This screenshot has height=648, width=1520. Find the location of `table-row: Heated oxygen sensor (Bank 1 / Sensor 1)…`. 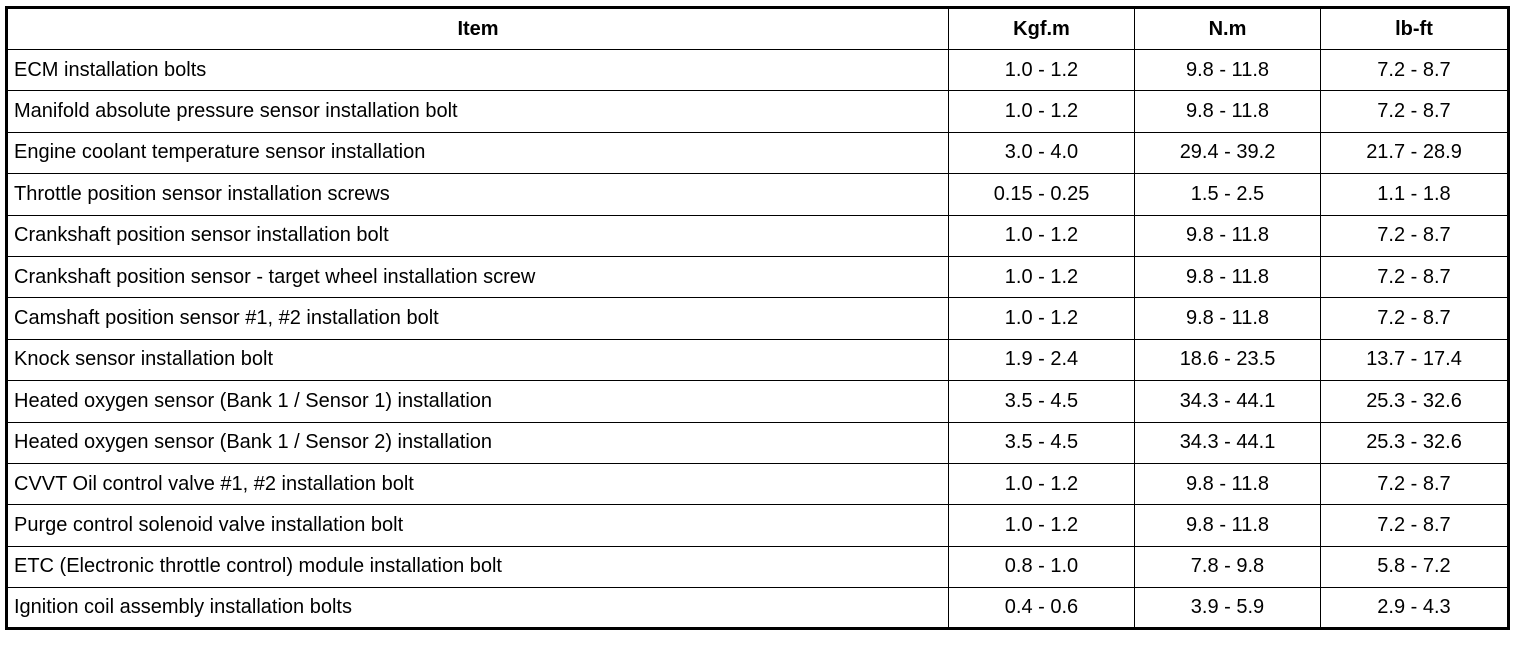

table-row: Heated oxygen sensor (Bank 1 / Sensor 1)… is located at coordinates (757, 401).